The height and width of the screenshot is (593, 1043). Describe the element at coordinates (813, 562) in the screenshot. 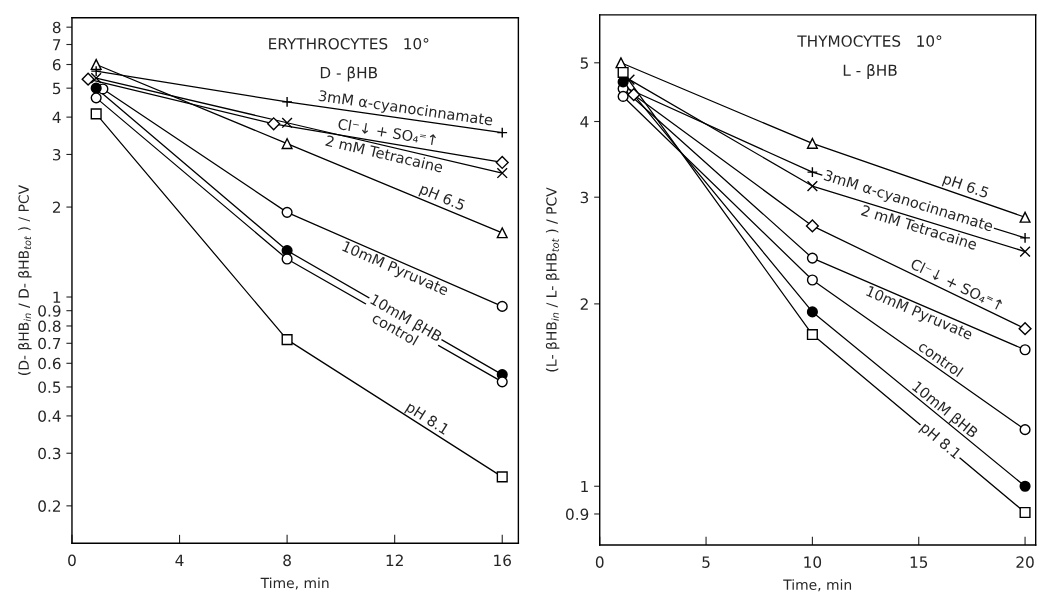

I see `x-tick-label: 10` at that location.